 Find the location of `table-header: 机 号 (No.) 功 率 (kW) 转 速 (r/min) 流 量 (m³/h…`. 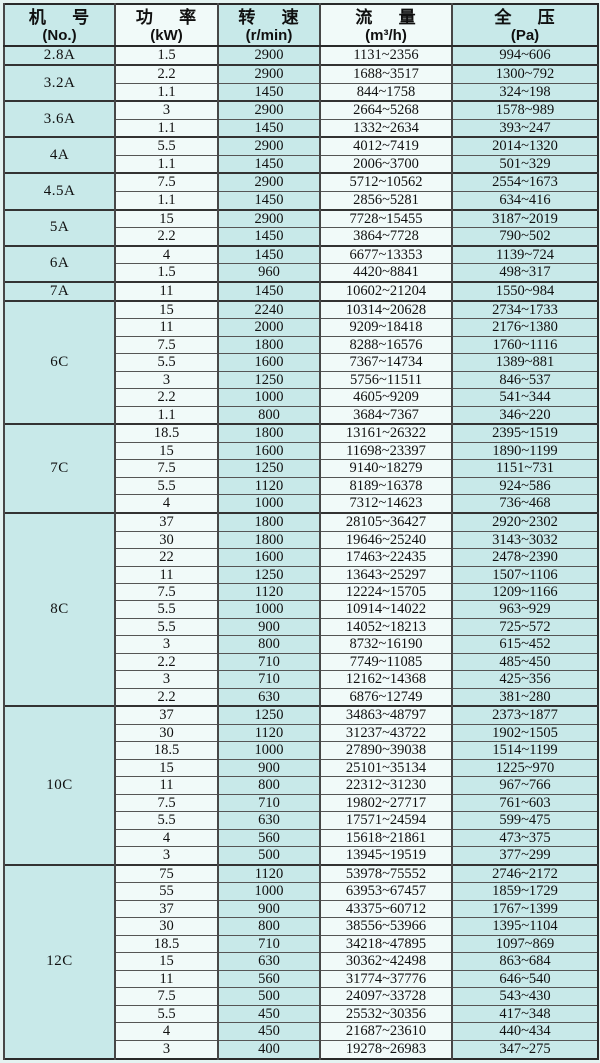

table-header: 机 号 (No.) 功 率 (kW) 转 速 (r/min) 流 量 (m³/h… is located at coordinates (301, 25).